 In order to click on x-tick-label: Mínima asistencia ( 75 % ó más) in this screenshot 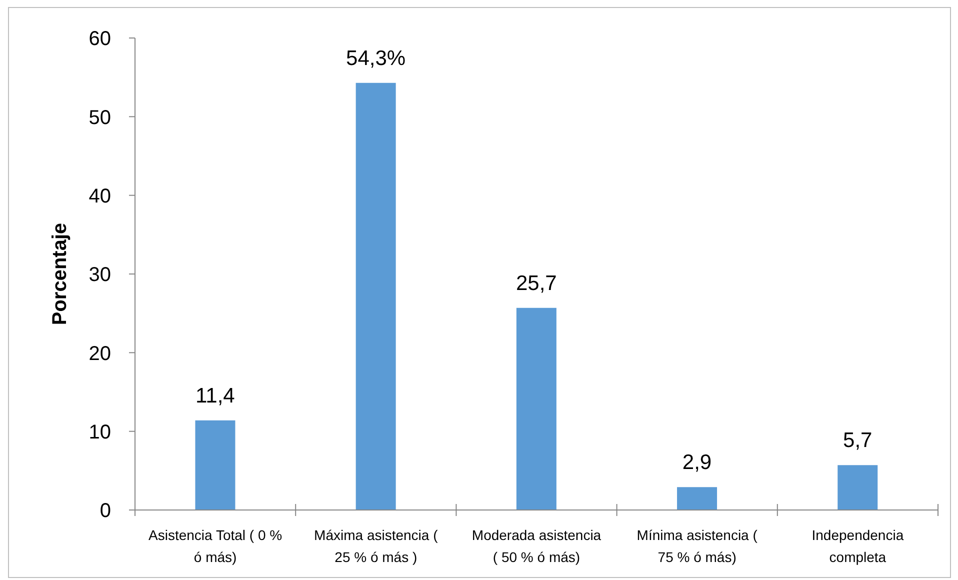, I will do `click(697, 546)`.